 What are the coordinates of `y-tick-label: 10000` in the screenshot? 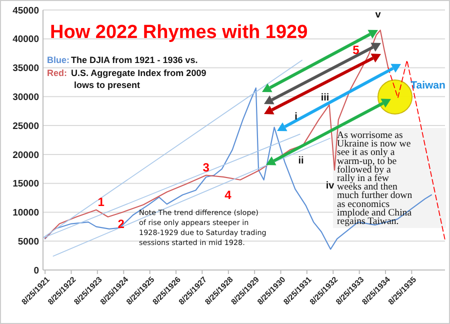 It's located at (25, 213).